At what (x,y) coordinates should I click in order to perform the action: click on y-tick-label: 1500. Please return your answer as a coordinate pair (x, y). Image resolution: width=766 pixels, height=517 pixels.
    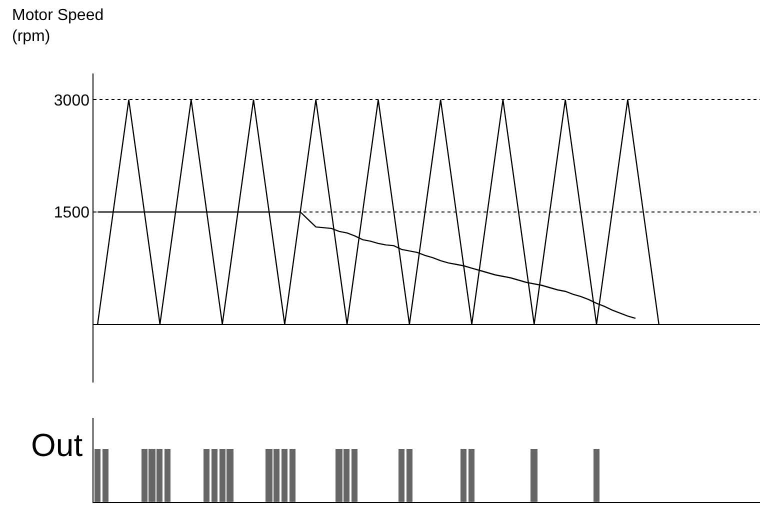
    Looking at the image, I should click on (72, 213).